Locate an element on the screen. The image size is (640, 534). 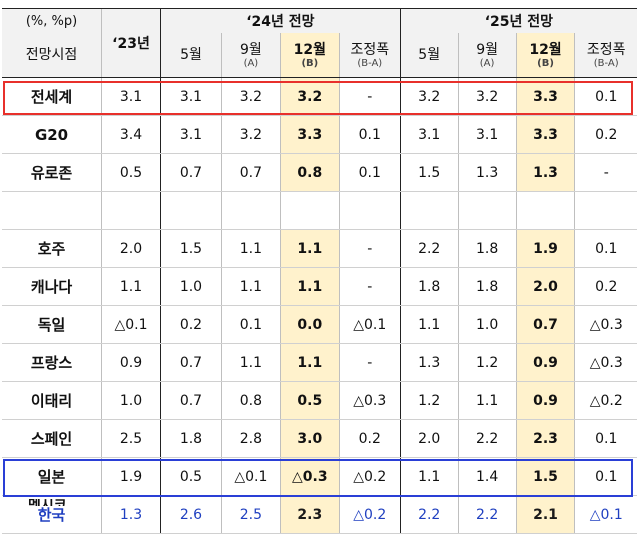
value-y24-dec: 3.2 is located at coordinates (309, 96).